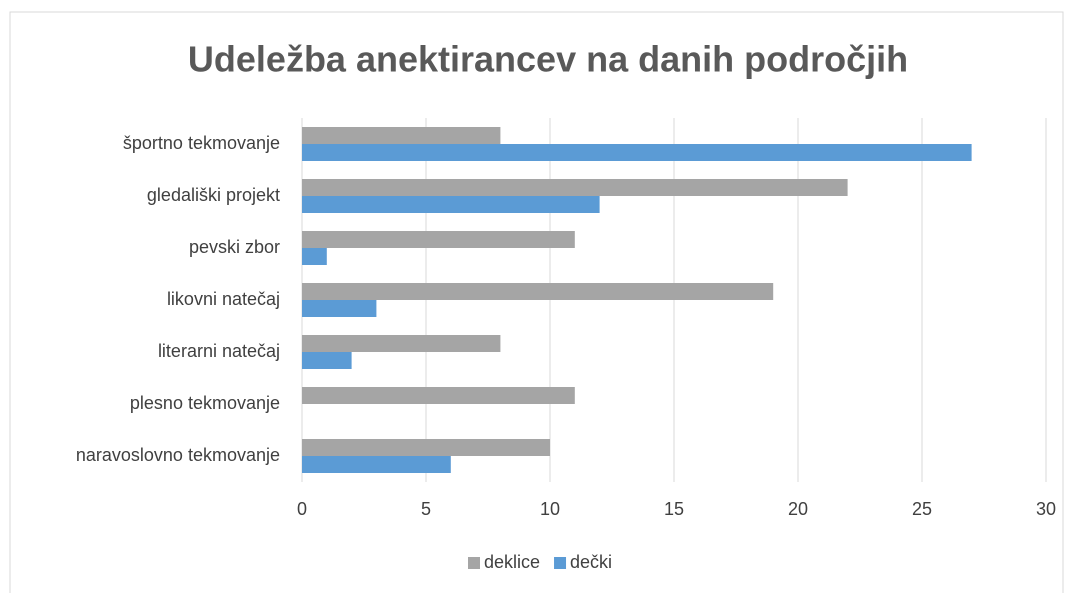 The image size is (1074, 598). I want to click on y-tick-label: likovni natečaj, so click(223, 299).